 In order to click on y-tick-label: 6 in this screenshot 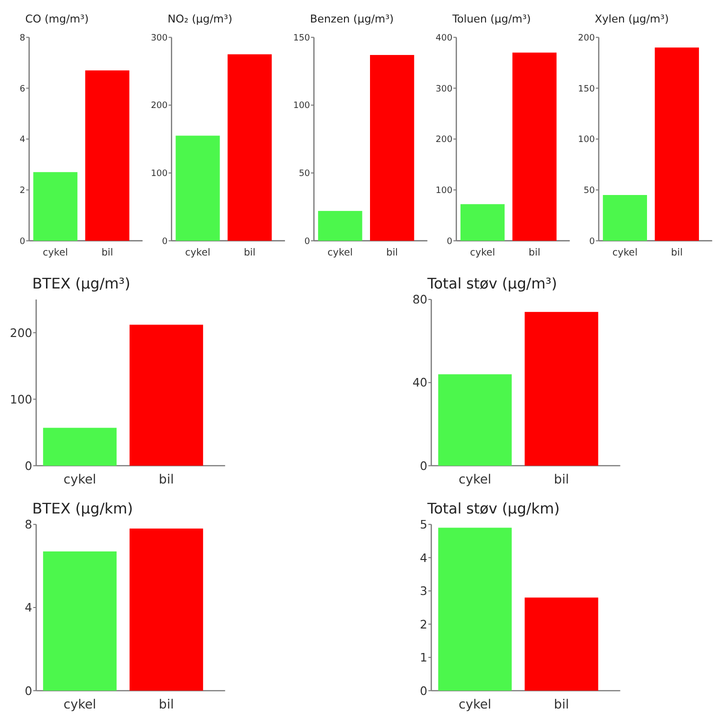, I will do `click(23, 89)`.